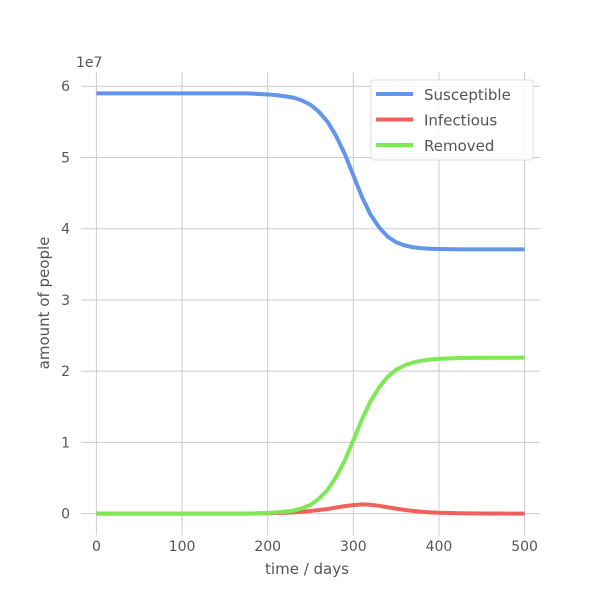 The height and width of the screenshot is (600, 600). What do you see at coordinates (65, 158) in the screenshot?
I see `y-tick-label: 5` at bounding box center [65, 158].